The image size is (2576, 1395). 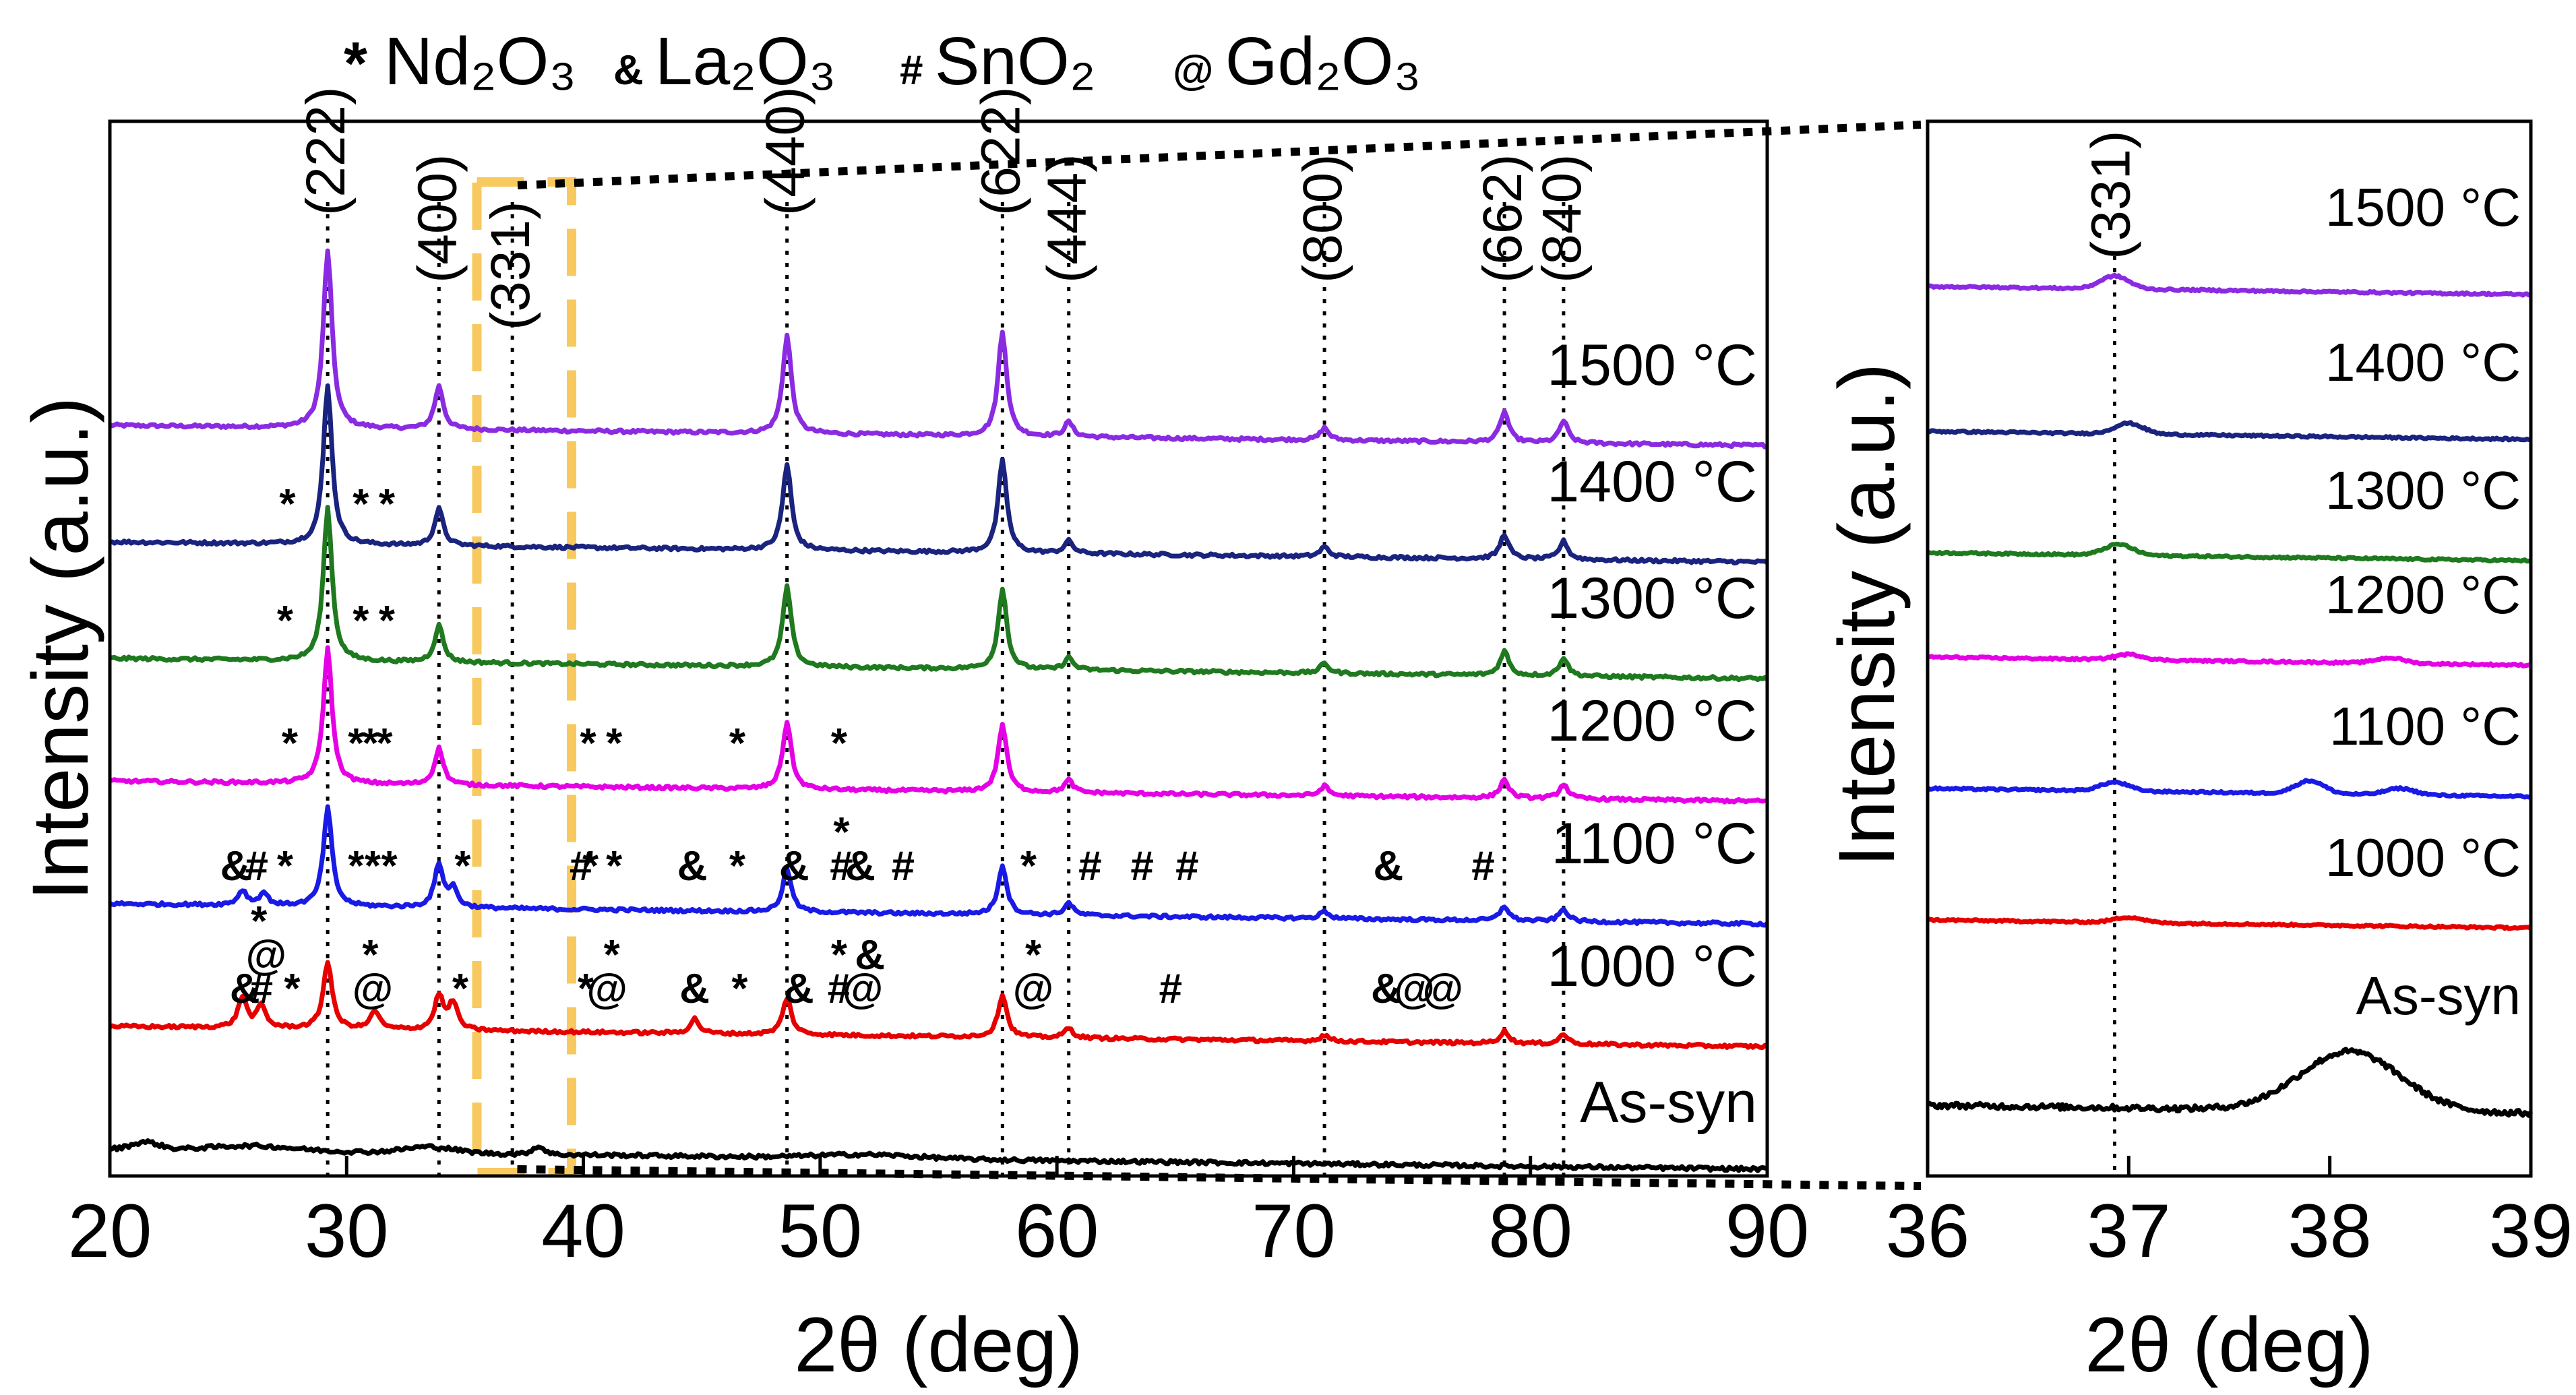 What do you see at coordinates (1219, 155) in the screenshot?
I see `zoom-connector-top` at bounding box center [1219, 155].